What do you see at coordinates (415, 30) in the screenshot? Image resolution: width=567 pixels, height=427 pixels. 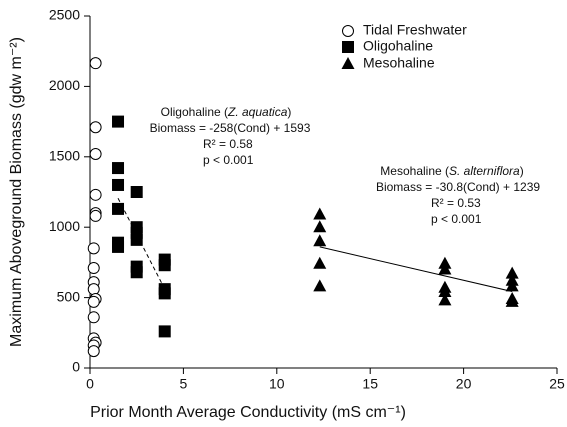 I see `legend-label: Tidal Freshwater` at bounding box center [415, 30].